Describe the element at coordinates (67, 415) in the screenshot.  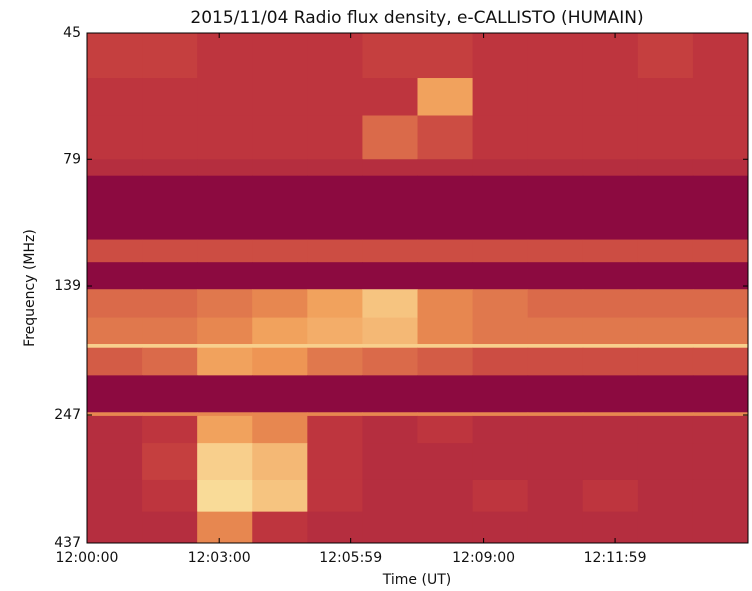
I see `y-tick-label: 247` at that location.